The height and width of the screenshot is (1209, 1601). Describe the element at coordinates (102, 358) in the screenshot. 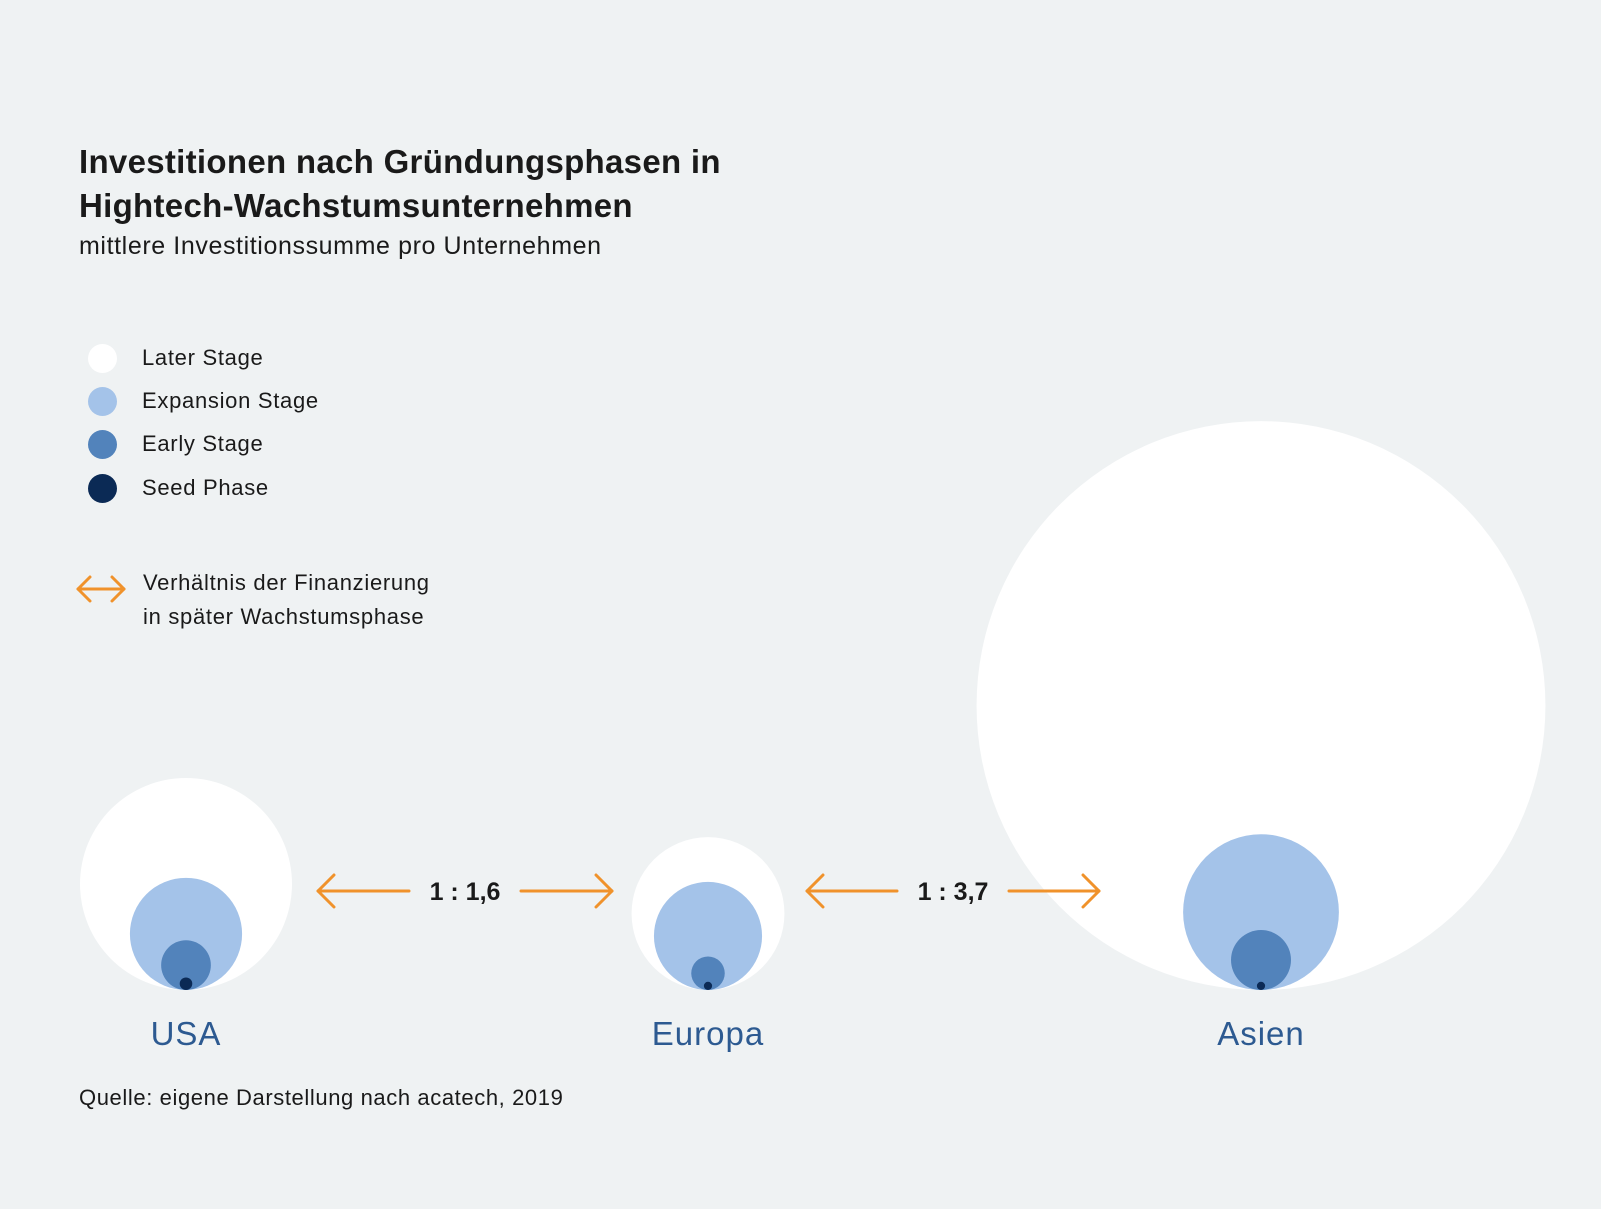

I see `legend-dot-later-stage` at that location.